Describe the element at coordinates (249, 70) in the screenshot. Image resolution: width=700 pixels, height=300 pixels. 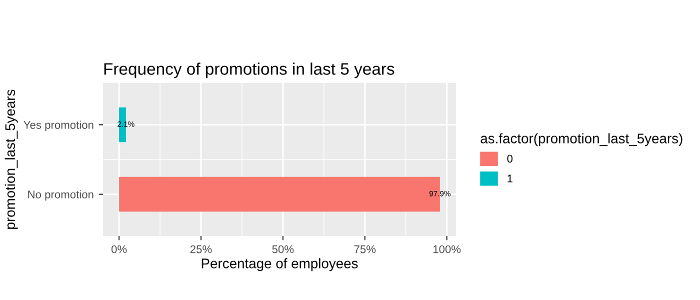
I see `chart-title: Frequency of promotions in last 5 years` at that location.